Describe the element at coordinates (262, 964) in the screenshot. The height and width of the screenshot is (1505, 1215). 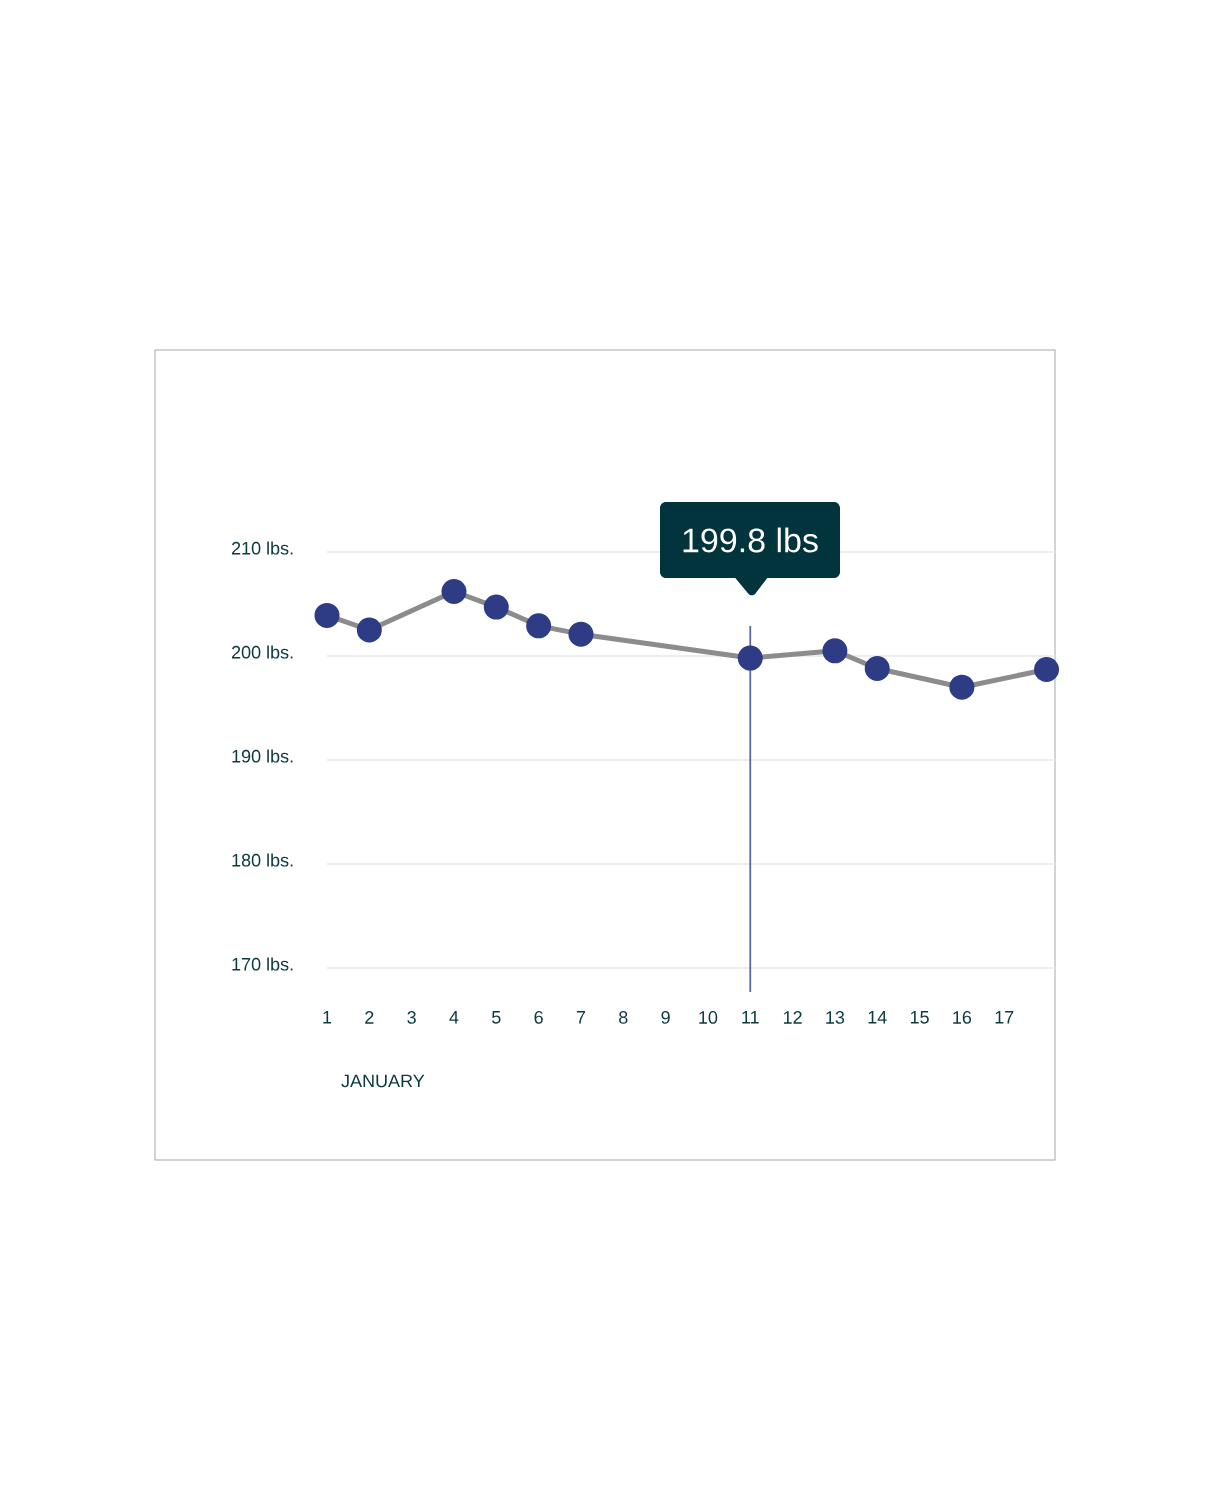
I see `y-tick-label: 170 lbs.` at that location.